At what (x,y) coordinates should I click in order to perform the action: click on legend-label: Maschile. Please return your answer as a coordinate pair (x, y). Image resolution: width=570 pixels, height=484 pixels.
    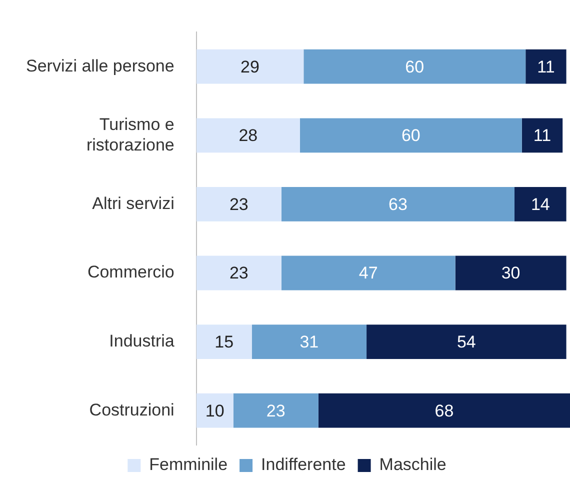
    Looking at the image, I should click on (412, 464).